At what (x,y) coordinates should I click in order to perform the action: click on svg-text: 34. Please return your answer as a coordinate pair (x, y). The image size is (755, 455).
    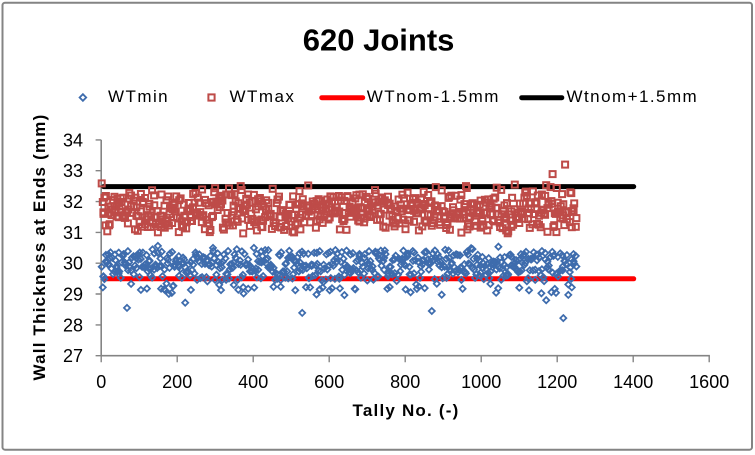
    Looking at the image, I should click on (73, 140).